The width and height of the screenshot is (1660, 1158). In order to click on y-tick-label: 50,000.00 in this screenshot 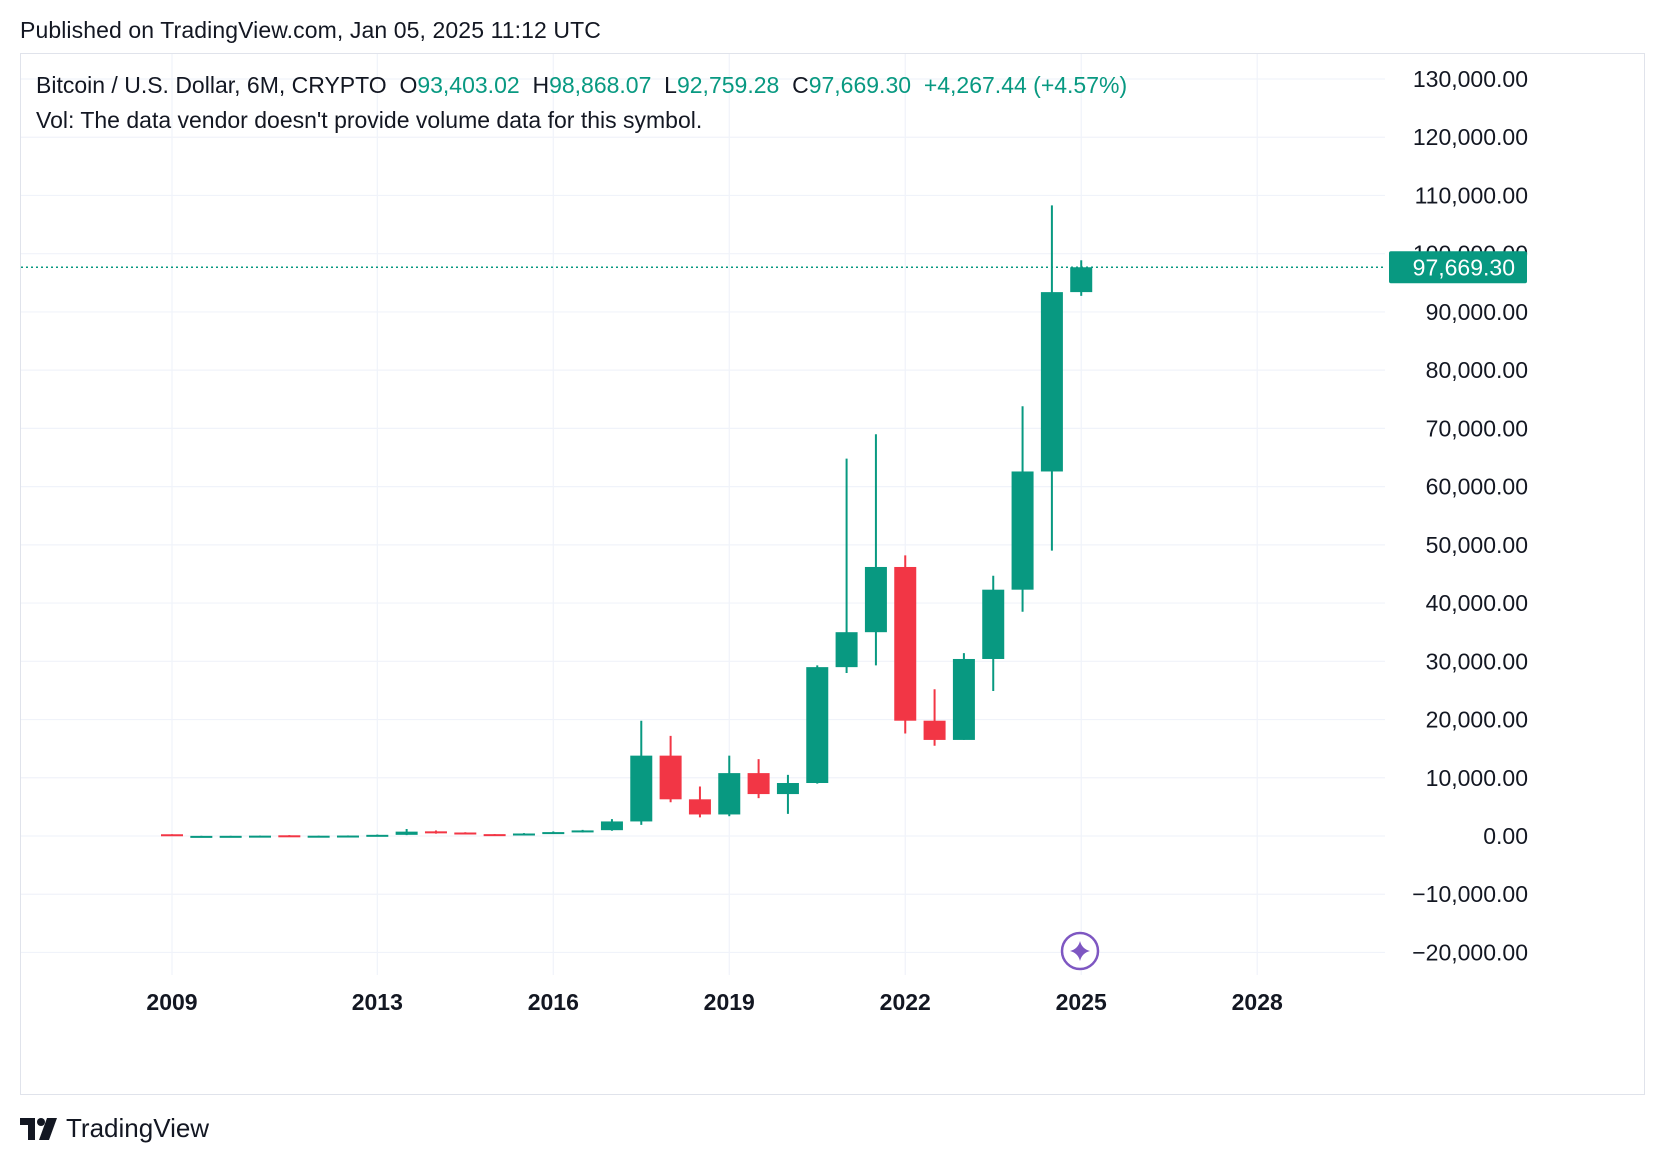, I will do `click(1477, 545)`.